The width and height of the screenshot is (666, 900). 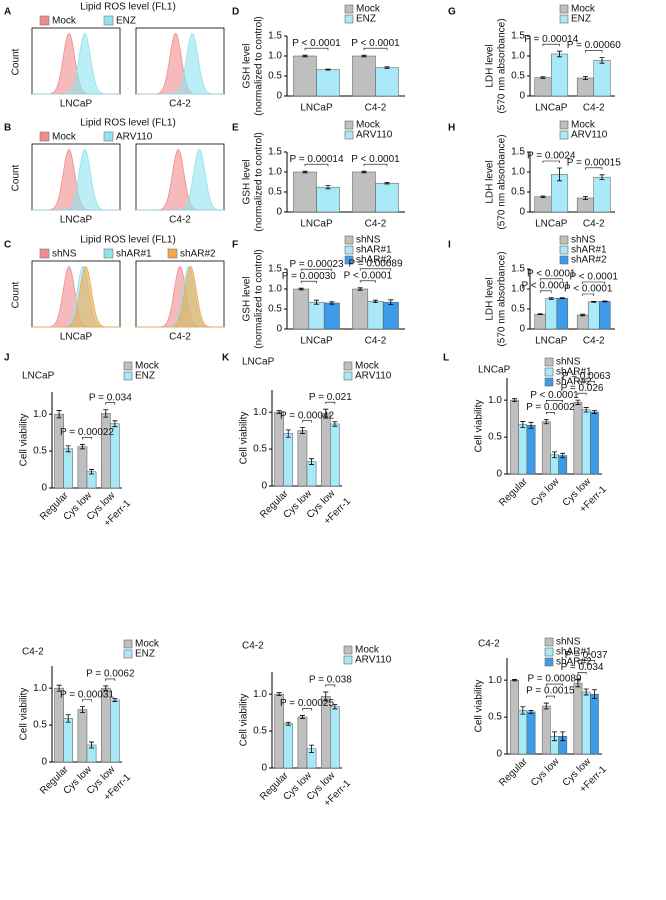 What do you see at coordinates (128, 123) in the screenshot?
I see `panel-title: Lipid ROS level (FL1)` at bounding box center [128, 123].